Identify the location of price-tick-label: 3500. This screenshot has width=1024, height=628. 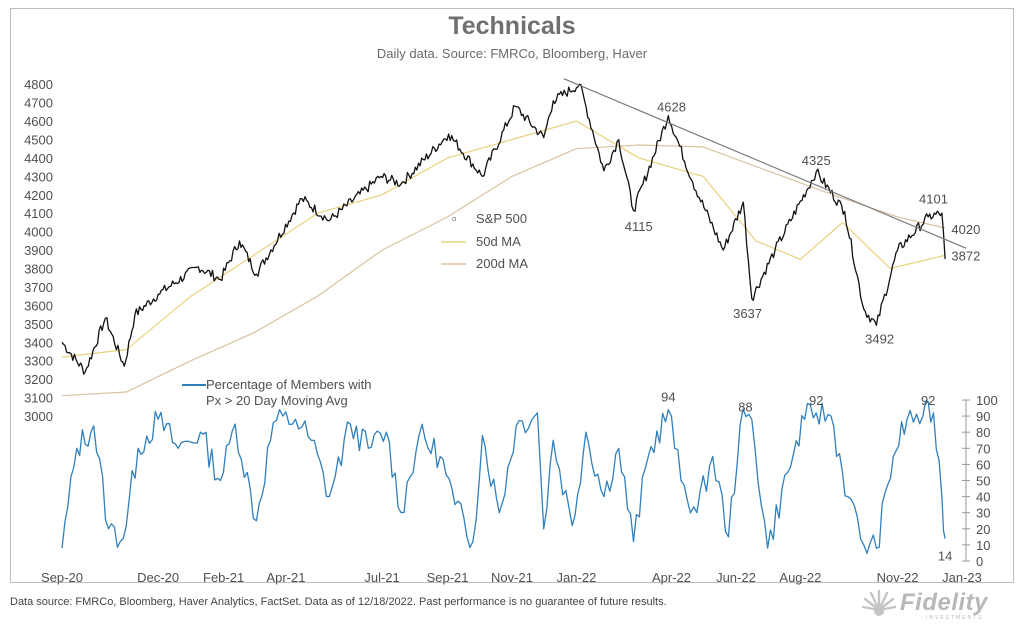
(38, 324).